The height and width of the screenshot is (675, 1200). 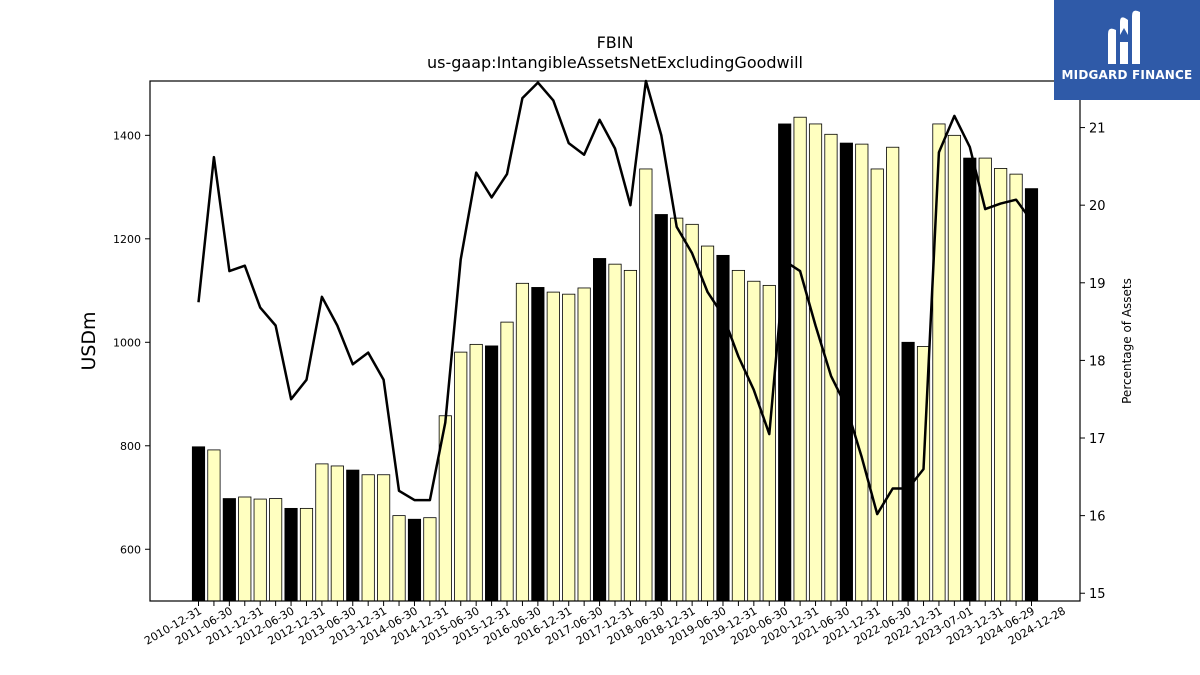 What do you see at coordinates (89, 340) in the screenshot?
I see `y-axis-label: USDm` at bounding box center [89, 340].